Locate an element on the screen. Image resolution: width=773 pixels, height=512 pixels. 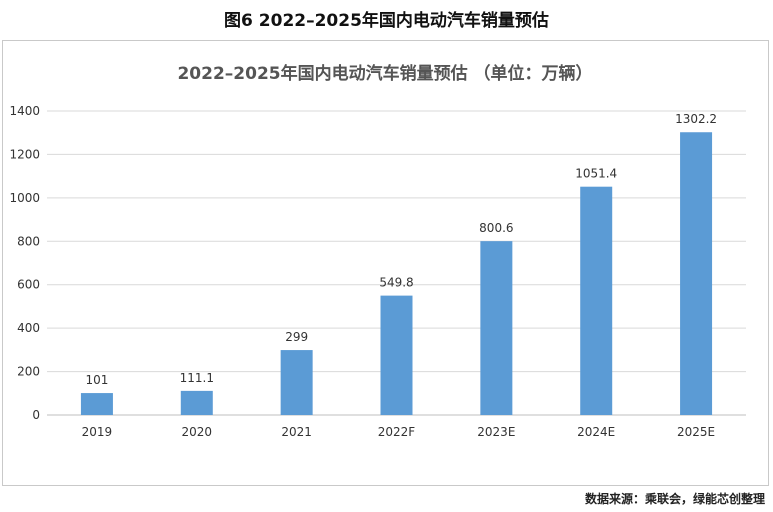
x-tick-label: 2019 is located at coordinates (97, 432).